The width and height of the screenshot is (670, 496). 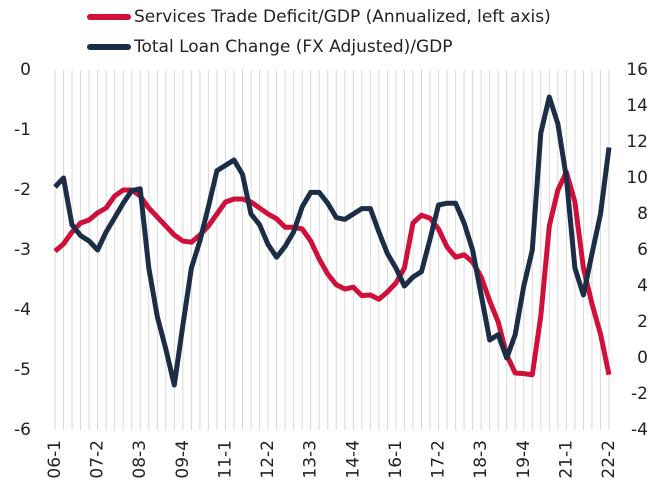 What do you see at coordinates (639, 430) in the screenshot?
I see `y2-tick-label: -4` at bounding box center [639, 430].